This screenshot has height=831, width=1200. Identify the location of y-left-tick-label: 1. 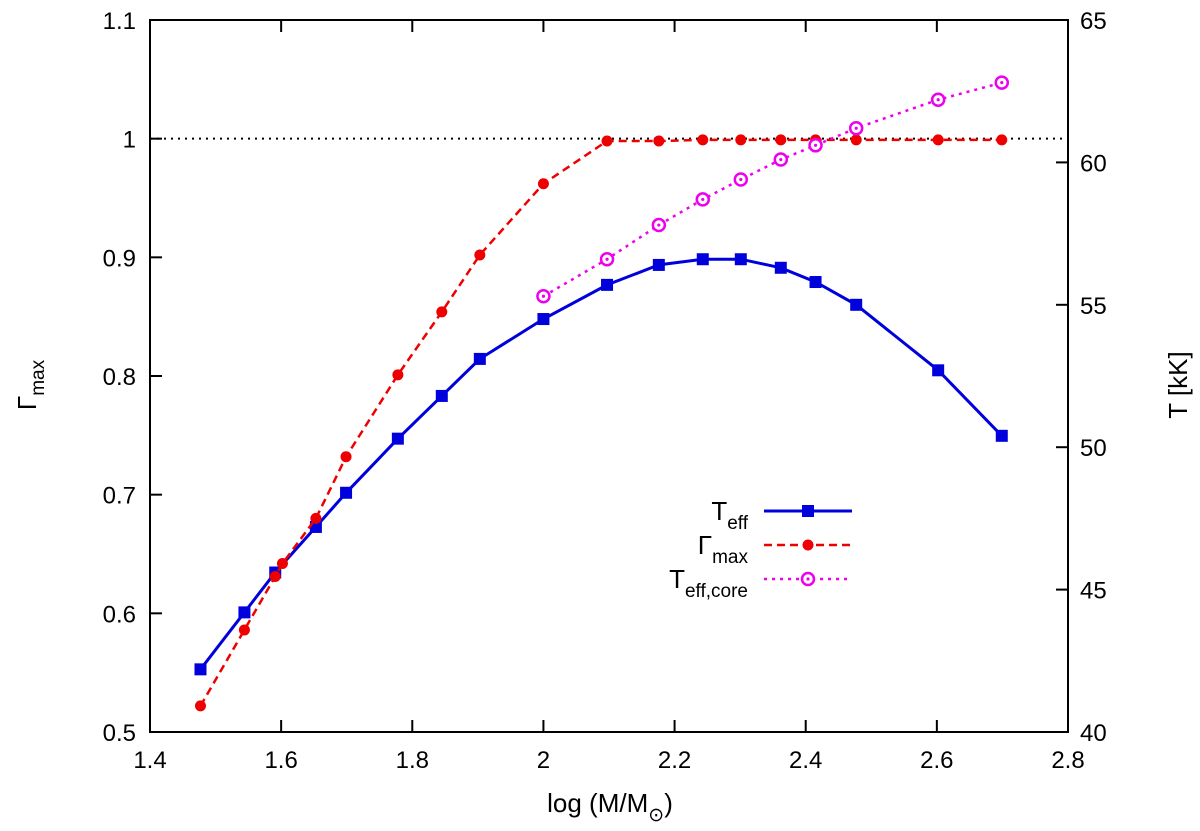
(129, 140).